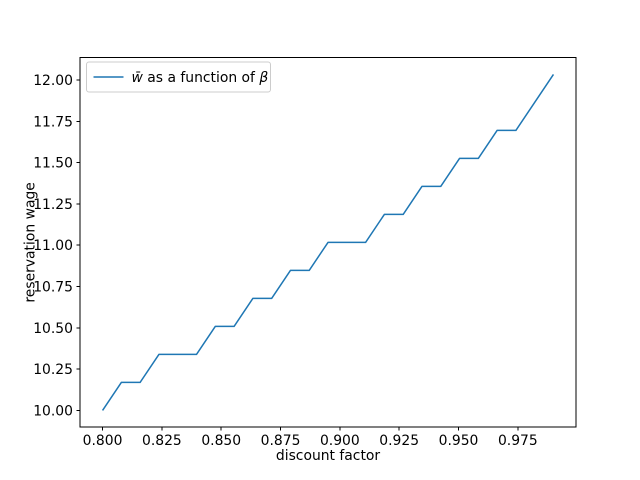 The image size is (640, 480). I want to click on y-tick-label: 11.50, so click(53, 164).